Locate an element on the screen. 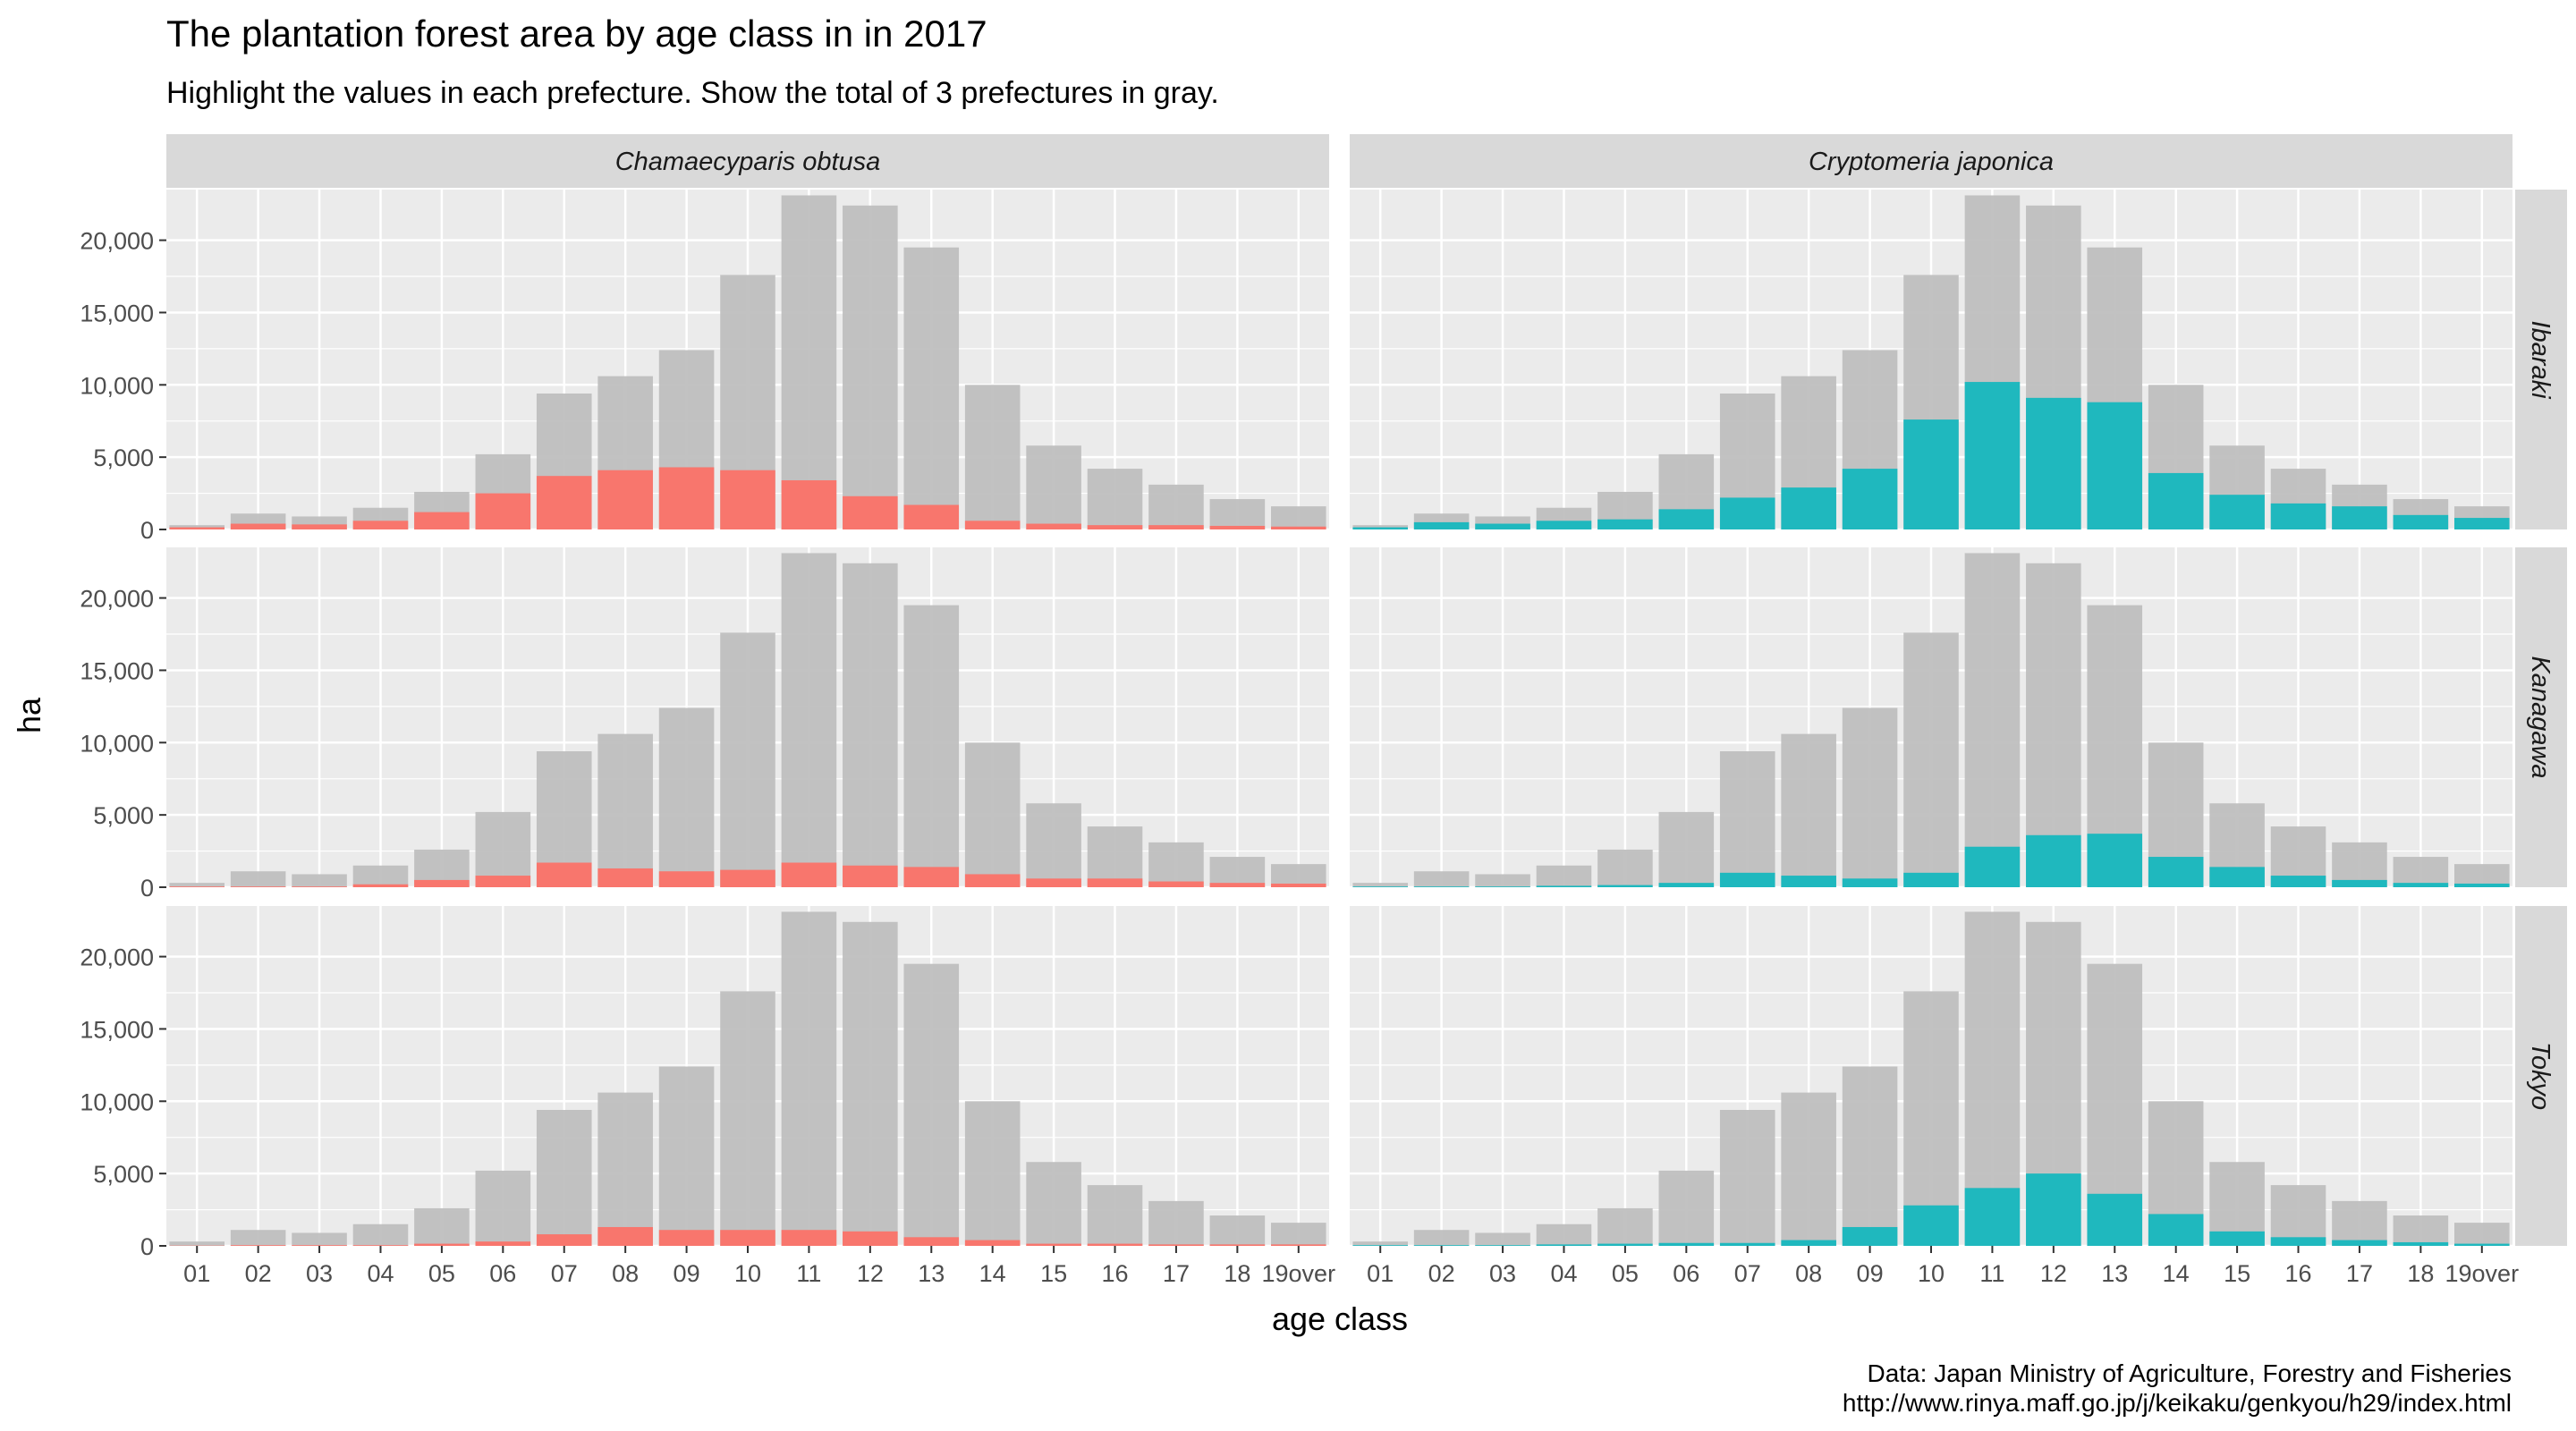  bar-tokyo-cryptomeria-japonica-19over is located at coordinates (2482, 1245).